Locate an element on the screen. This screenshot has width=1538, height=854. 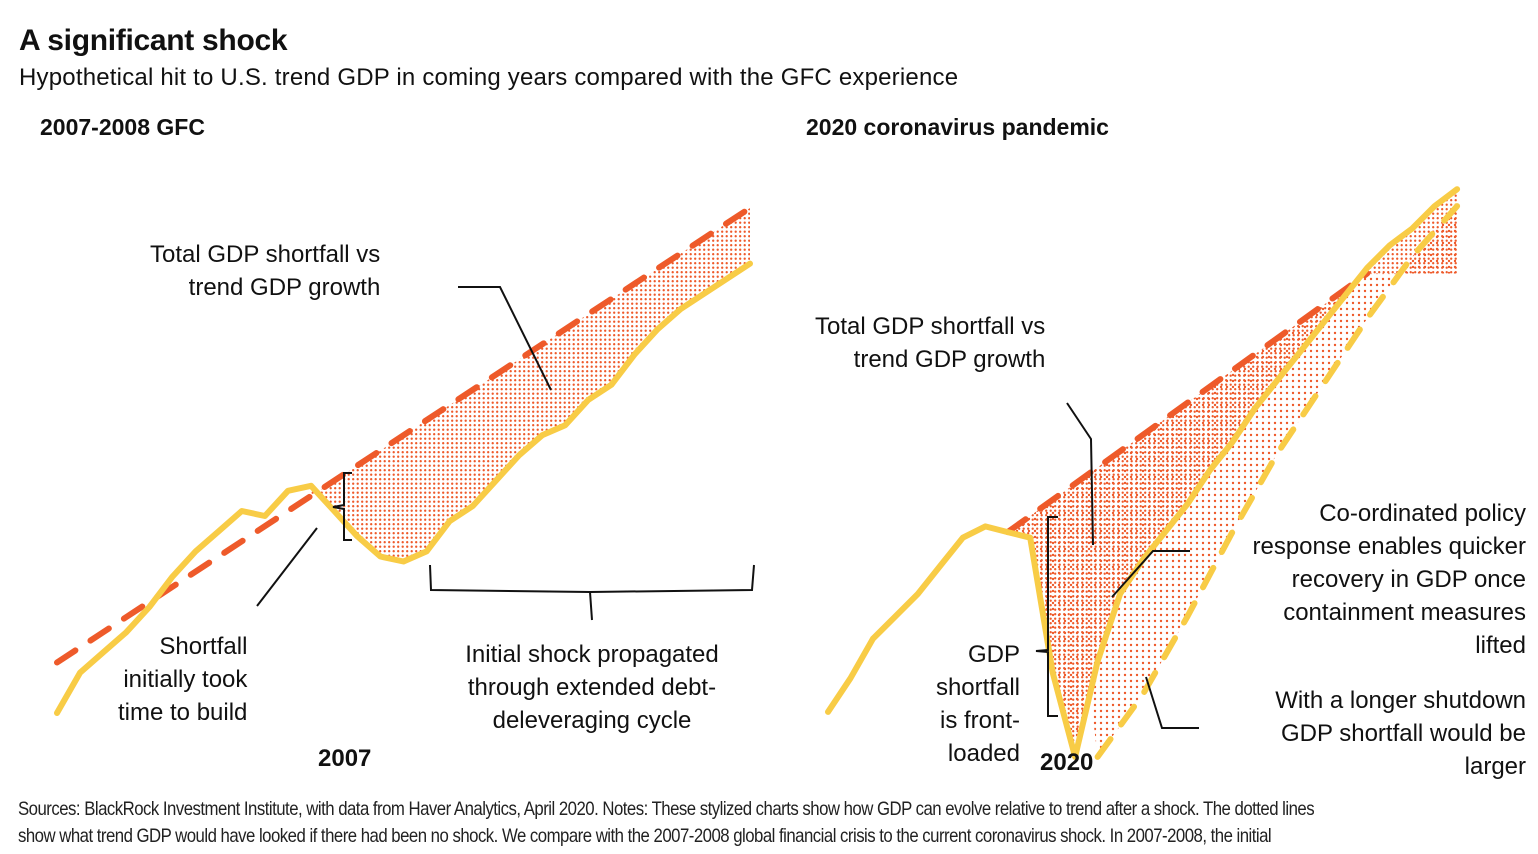
annotation-line: is front- is located at coordinates (979, 720).